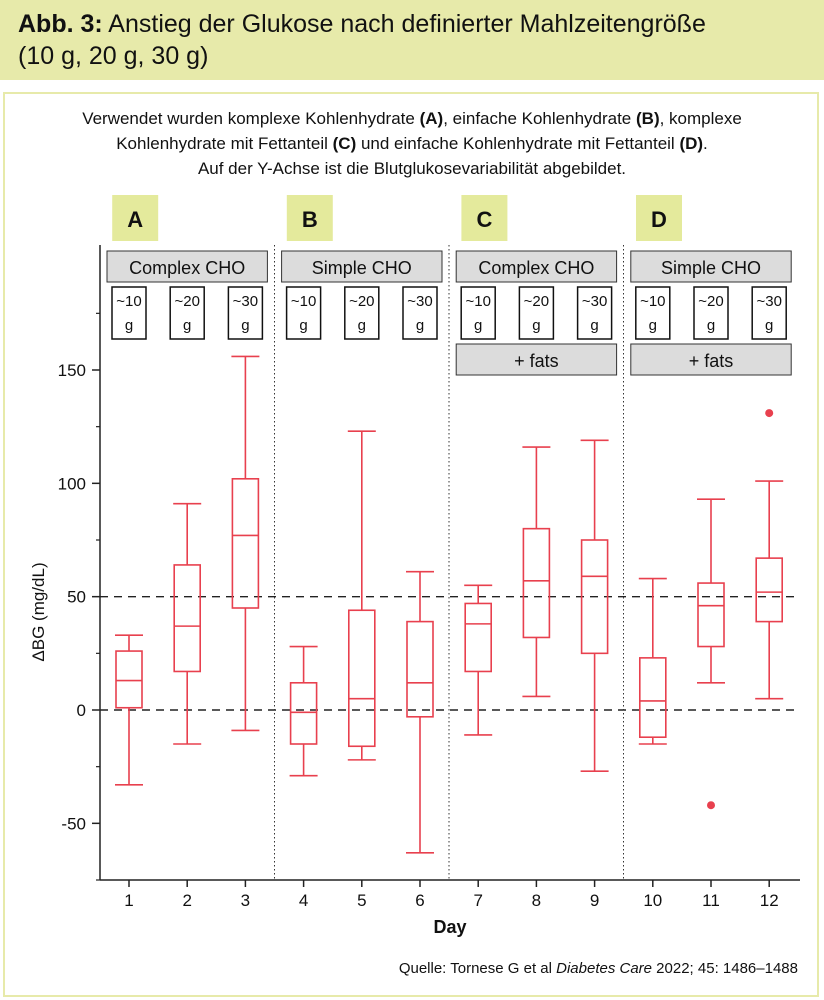 This screenshot has width=824, height=1000. What do you see at coordinates (769, 900) in the screenshot?
I see `x-tick-label: 12` at bounding box center [769, 900].